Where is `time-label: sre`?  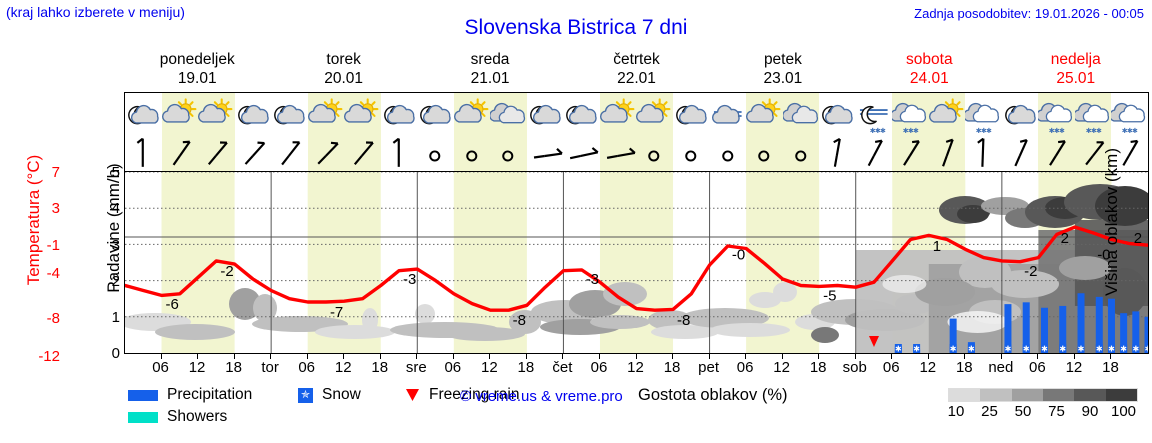
time-label: sre is located at coordinates (416, 367).